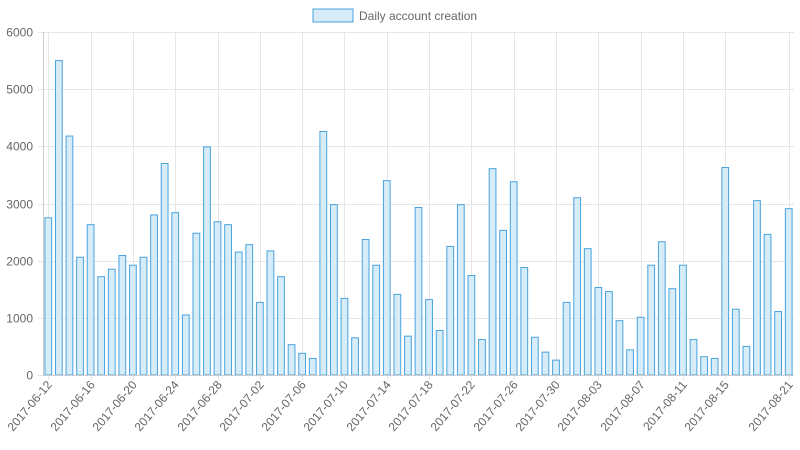 The height and width of the screenshot is (450, 800). I want to click on y-tick-label: 6000, so click(19, 33).